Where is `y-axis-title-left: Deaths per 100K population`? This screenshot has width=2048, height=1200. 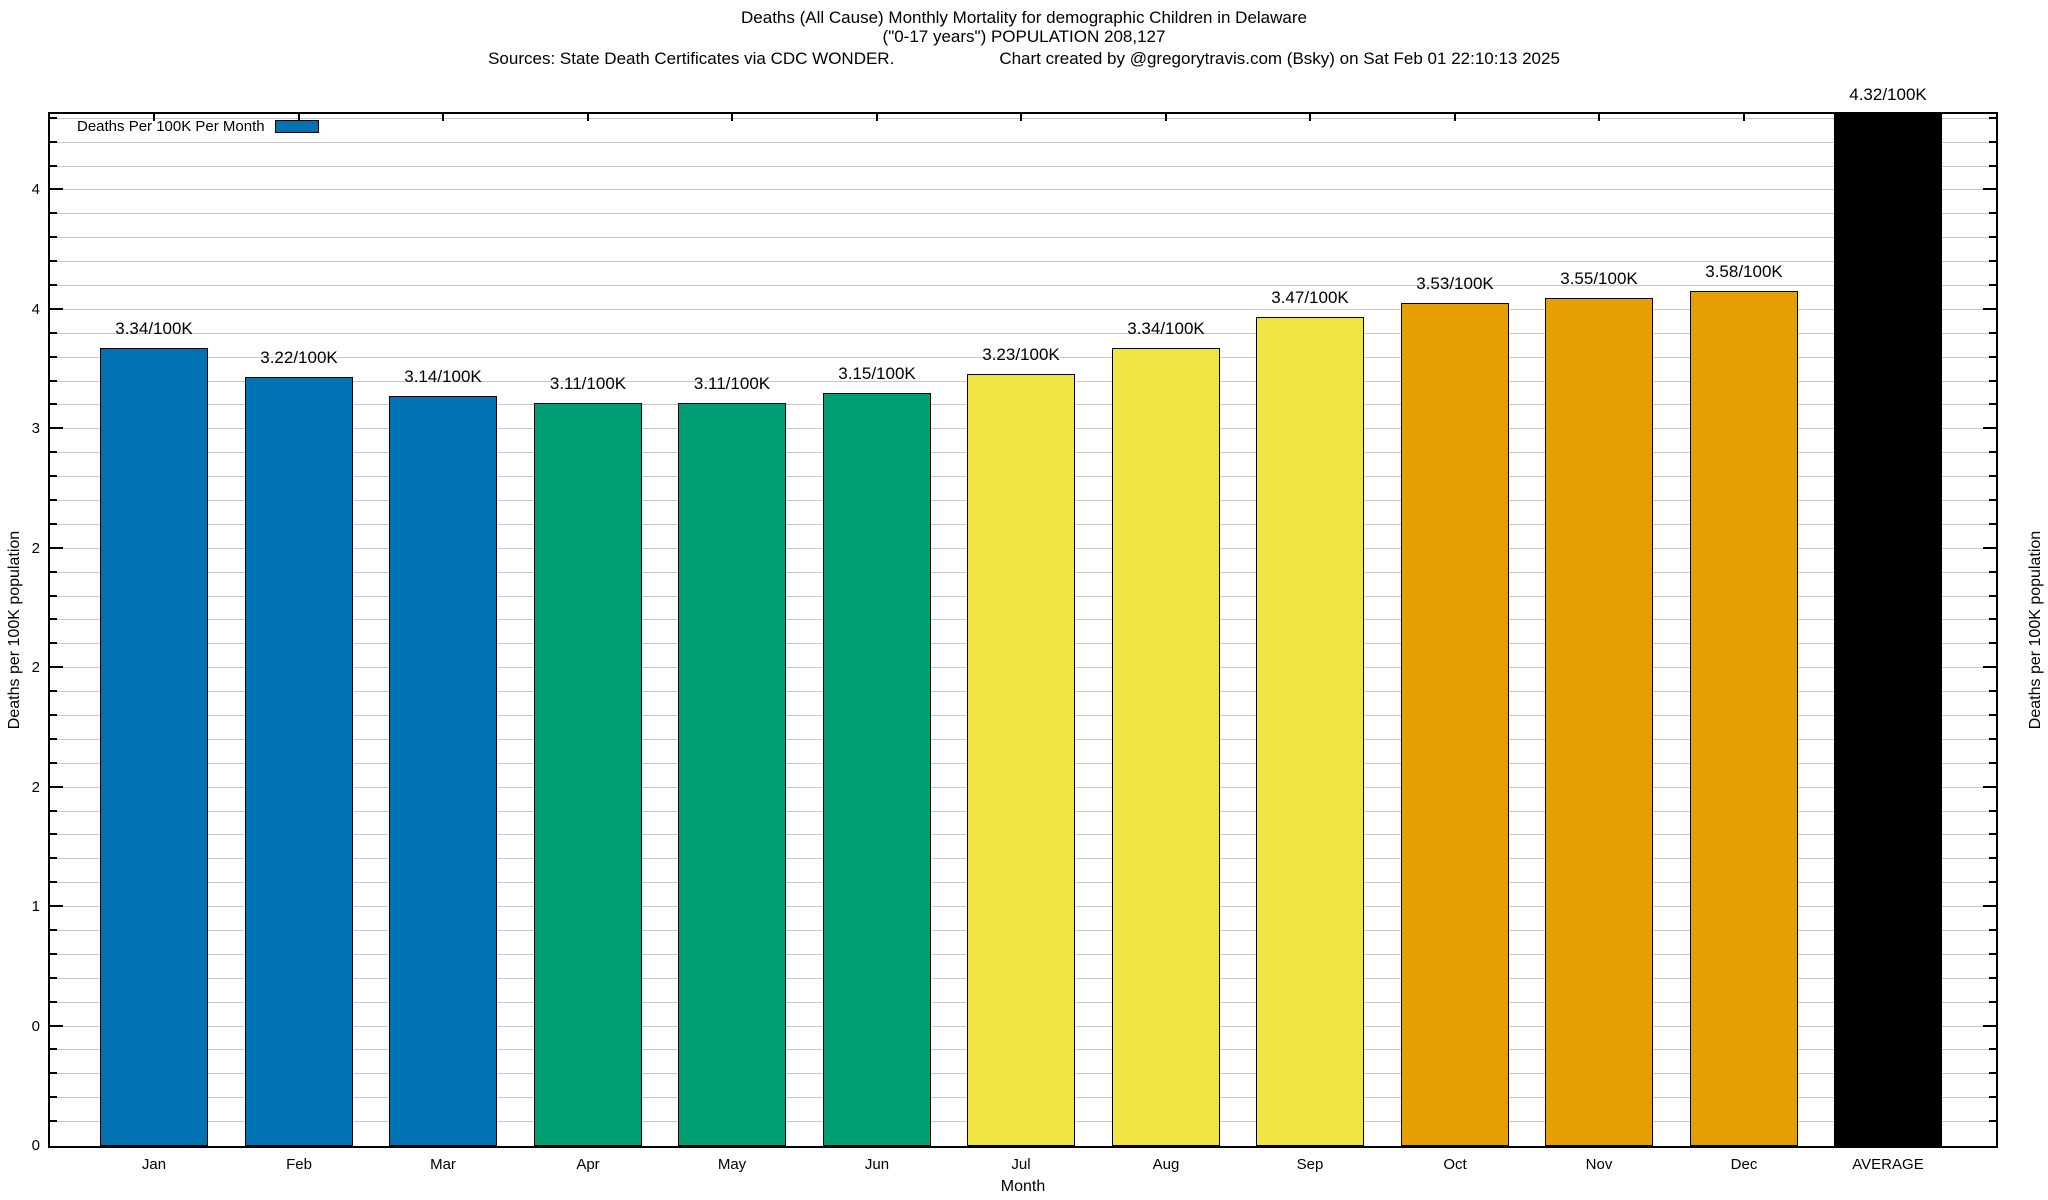 y-axis-title-left: Deaths per 100K population is located at coordinates (14, 630).